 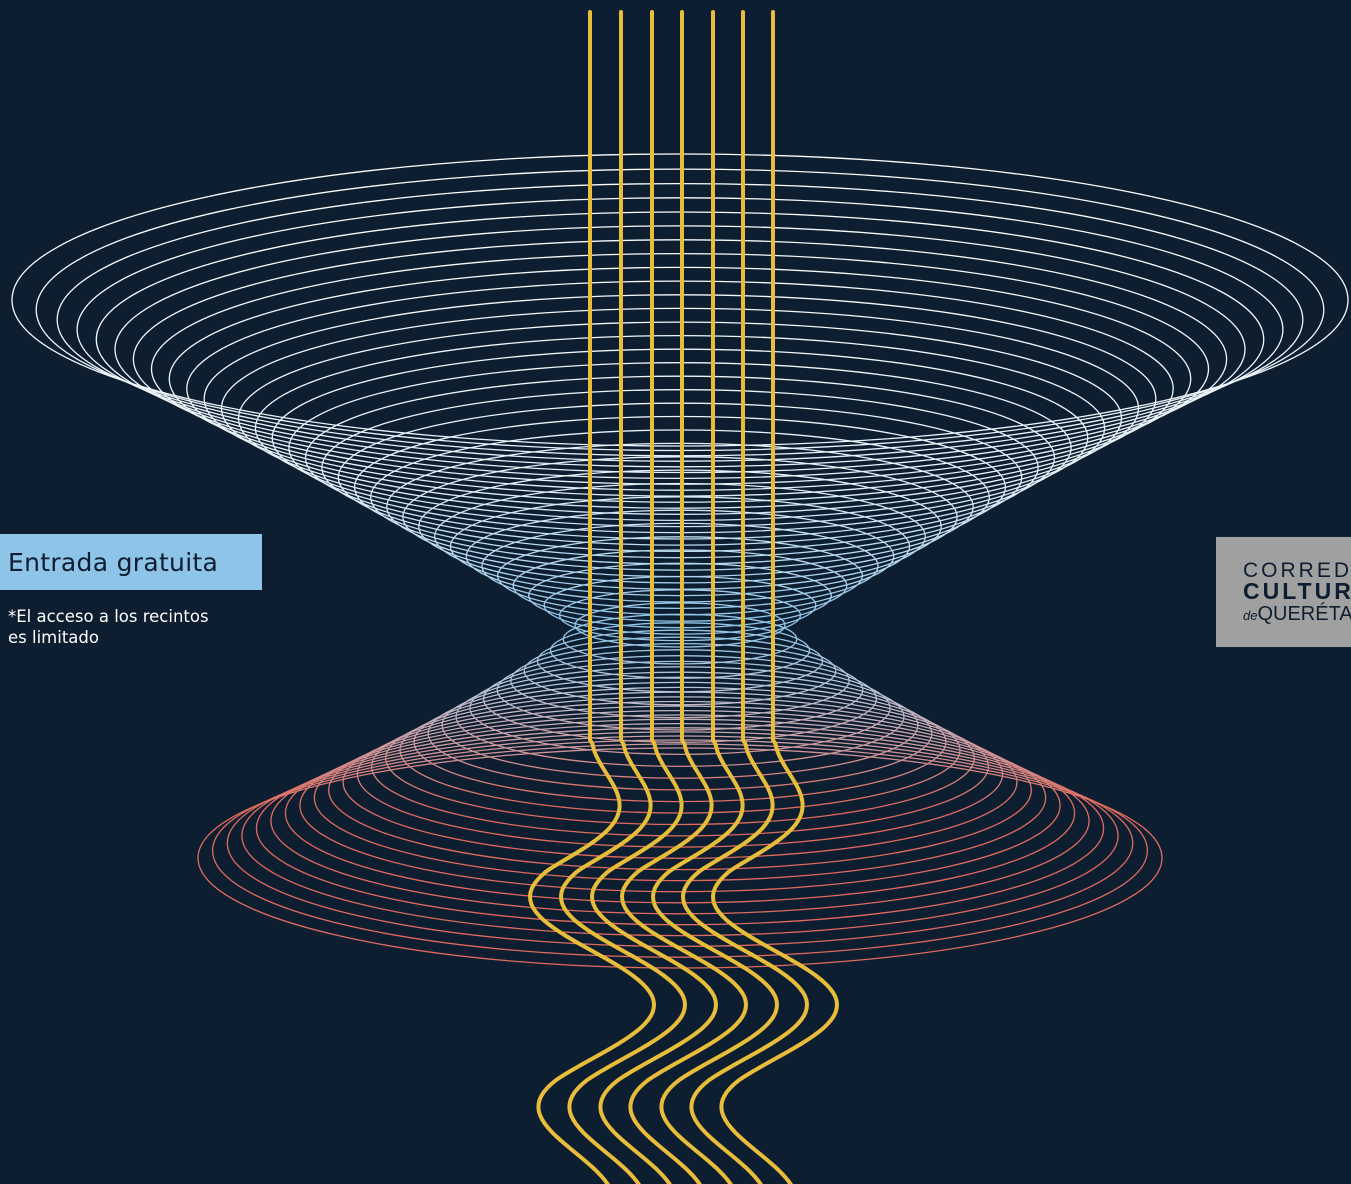 I want to click on logo-line-3-prefix: de, so click(x=1250, y=615).